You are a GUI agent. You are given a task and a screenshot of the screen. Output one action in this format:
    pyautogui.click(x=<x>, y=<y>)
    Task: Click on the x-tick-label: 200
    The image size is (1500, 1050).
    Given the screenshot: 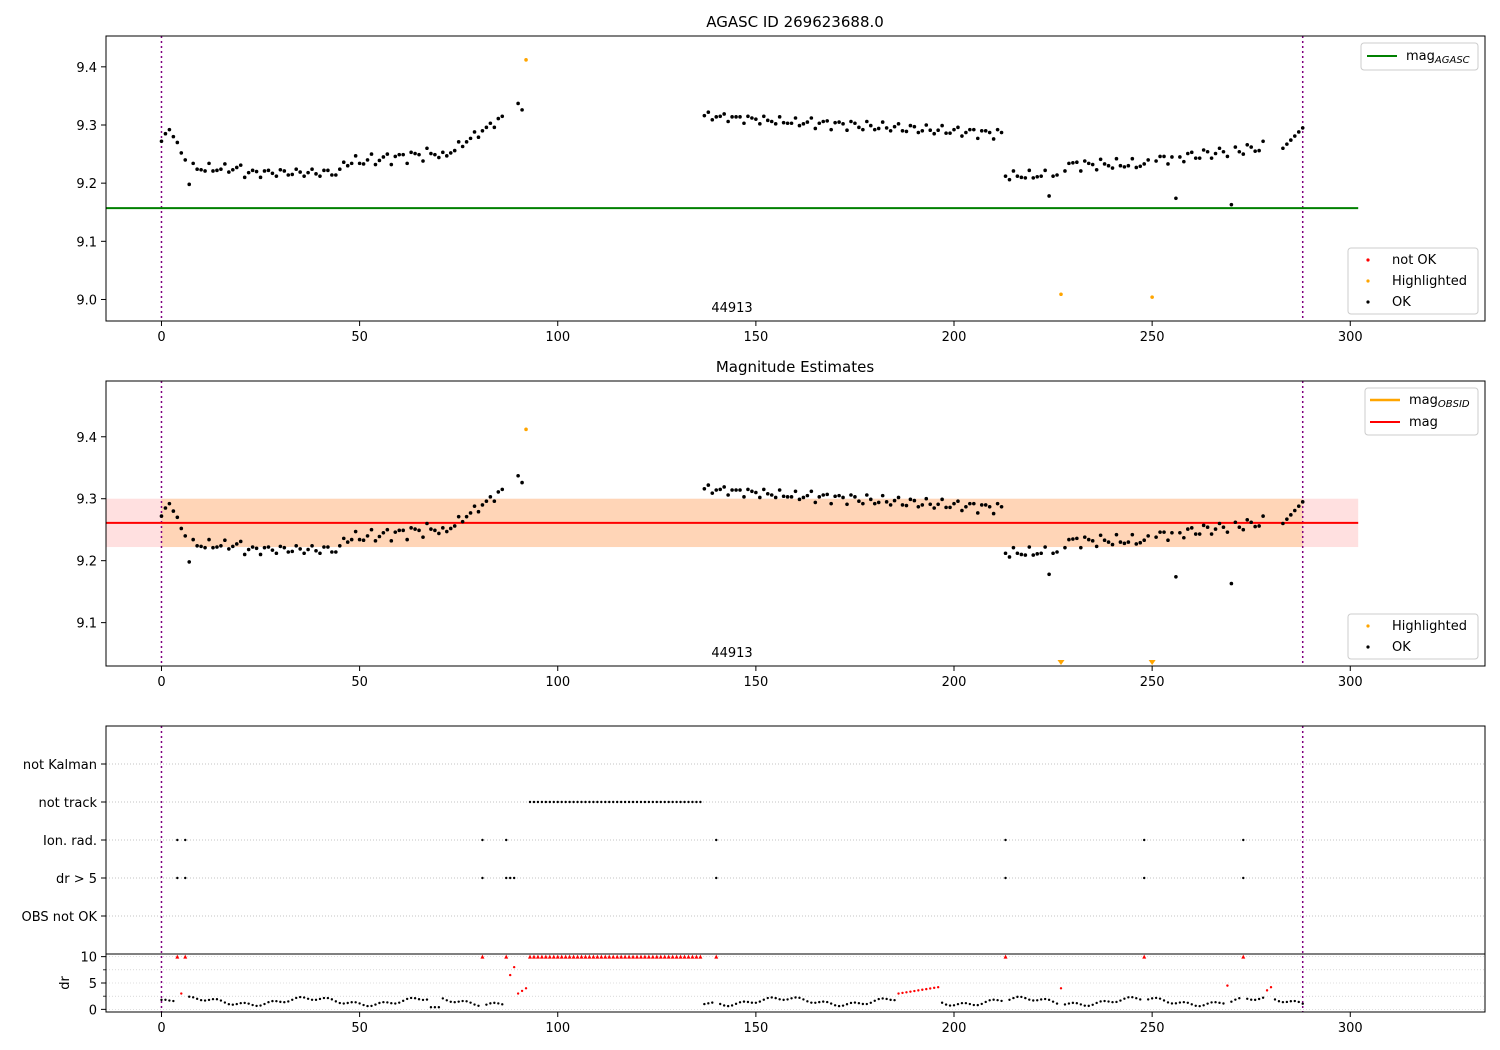 What is the action you would take?
    pyautogui.click(x=954, y=682)
    